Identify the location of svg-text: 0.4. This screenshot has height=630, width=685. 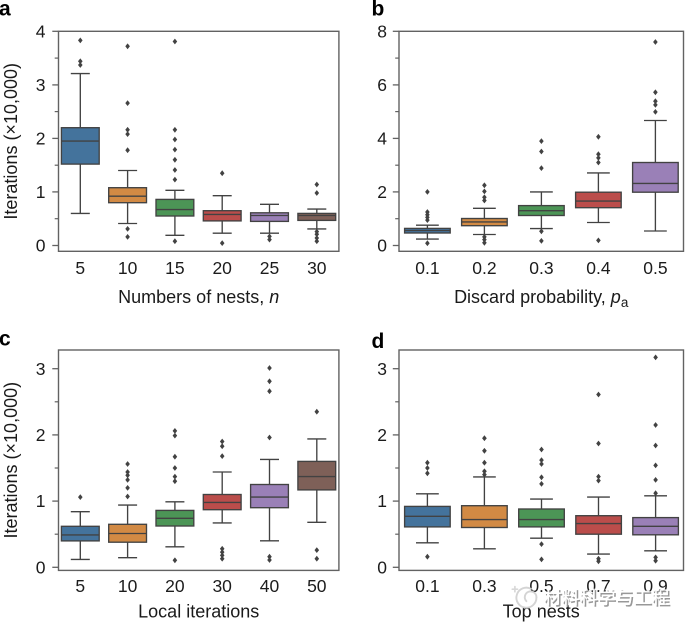
(598, 268).